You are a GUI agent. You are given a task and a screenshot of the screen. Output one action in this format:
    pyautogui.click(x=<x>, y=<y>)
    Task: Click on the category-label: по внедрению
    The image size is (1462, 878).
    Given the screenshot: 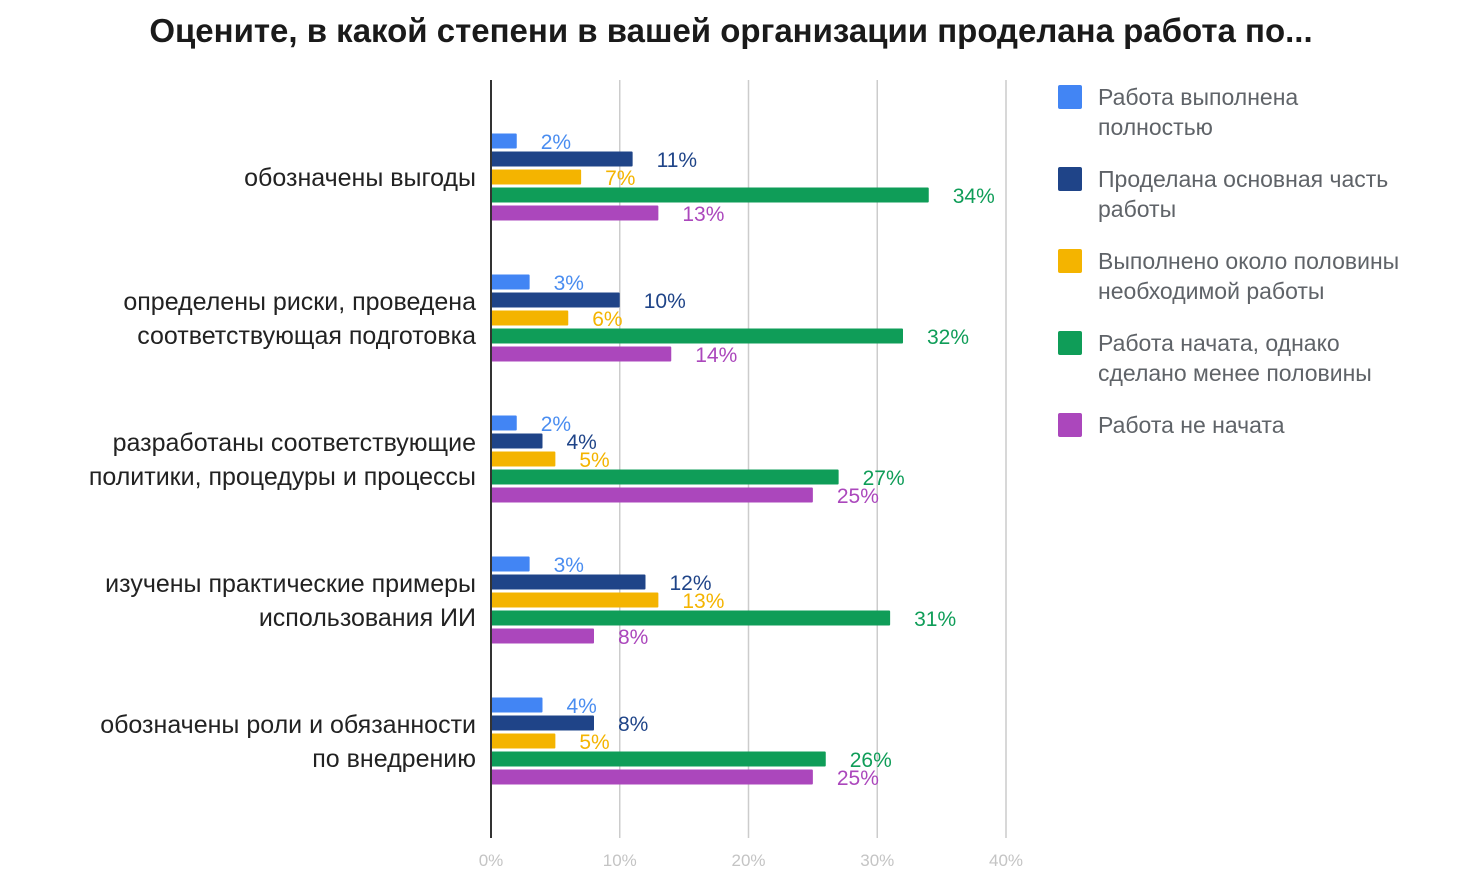 What is the action you would take?
    pyautogui.click(x=394, y=759)
    